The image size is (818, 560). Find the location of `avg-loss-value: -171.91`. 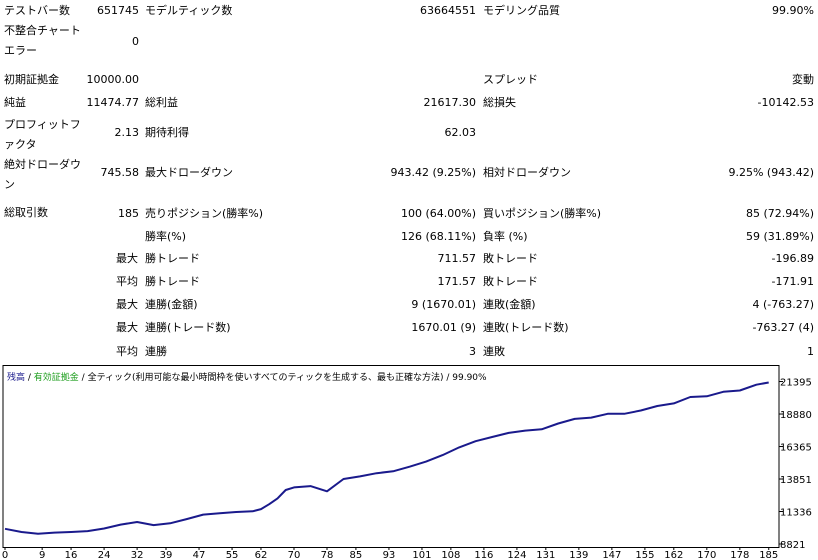

avg-loss-value: -171.91 is located at coordinates (792, 281).